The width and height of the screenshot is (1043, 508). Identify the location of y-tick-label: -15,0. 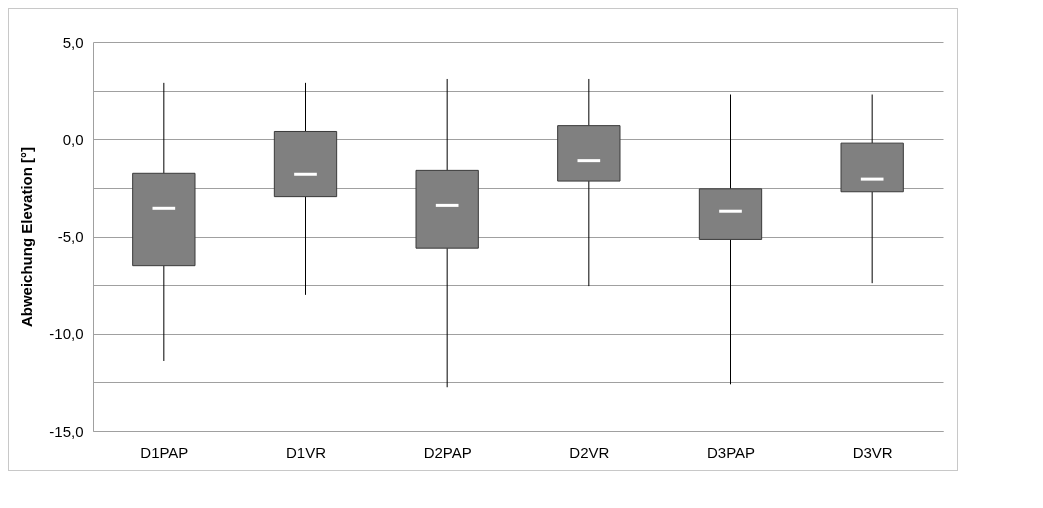
(66, 431).